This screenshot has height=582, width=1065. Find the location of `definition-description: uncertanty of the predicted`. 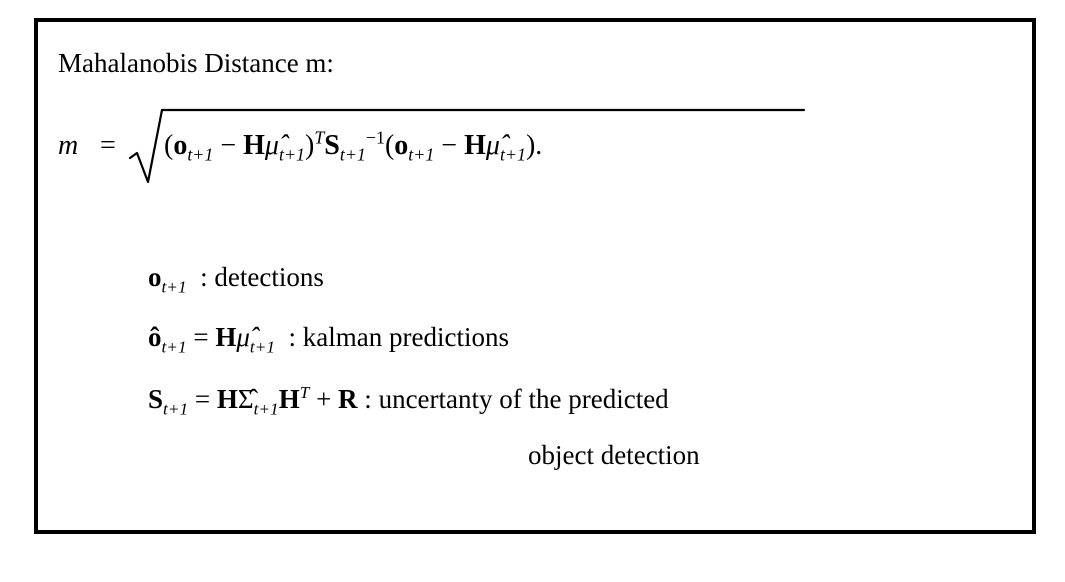

definition-description: uncertanty of the predicted is located at coordinates (523, 399).